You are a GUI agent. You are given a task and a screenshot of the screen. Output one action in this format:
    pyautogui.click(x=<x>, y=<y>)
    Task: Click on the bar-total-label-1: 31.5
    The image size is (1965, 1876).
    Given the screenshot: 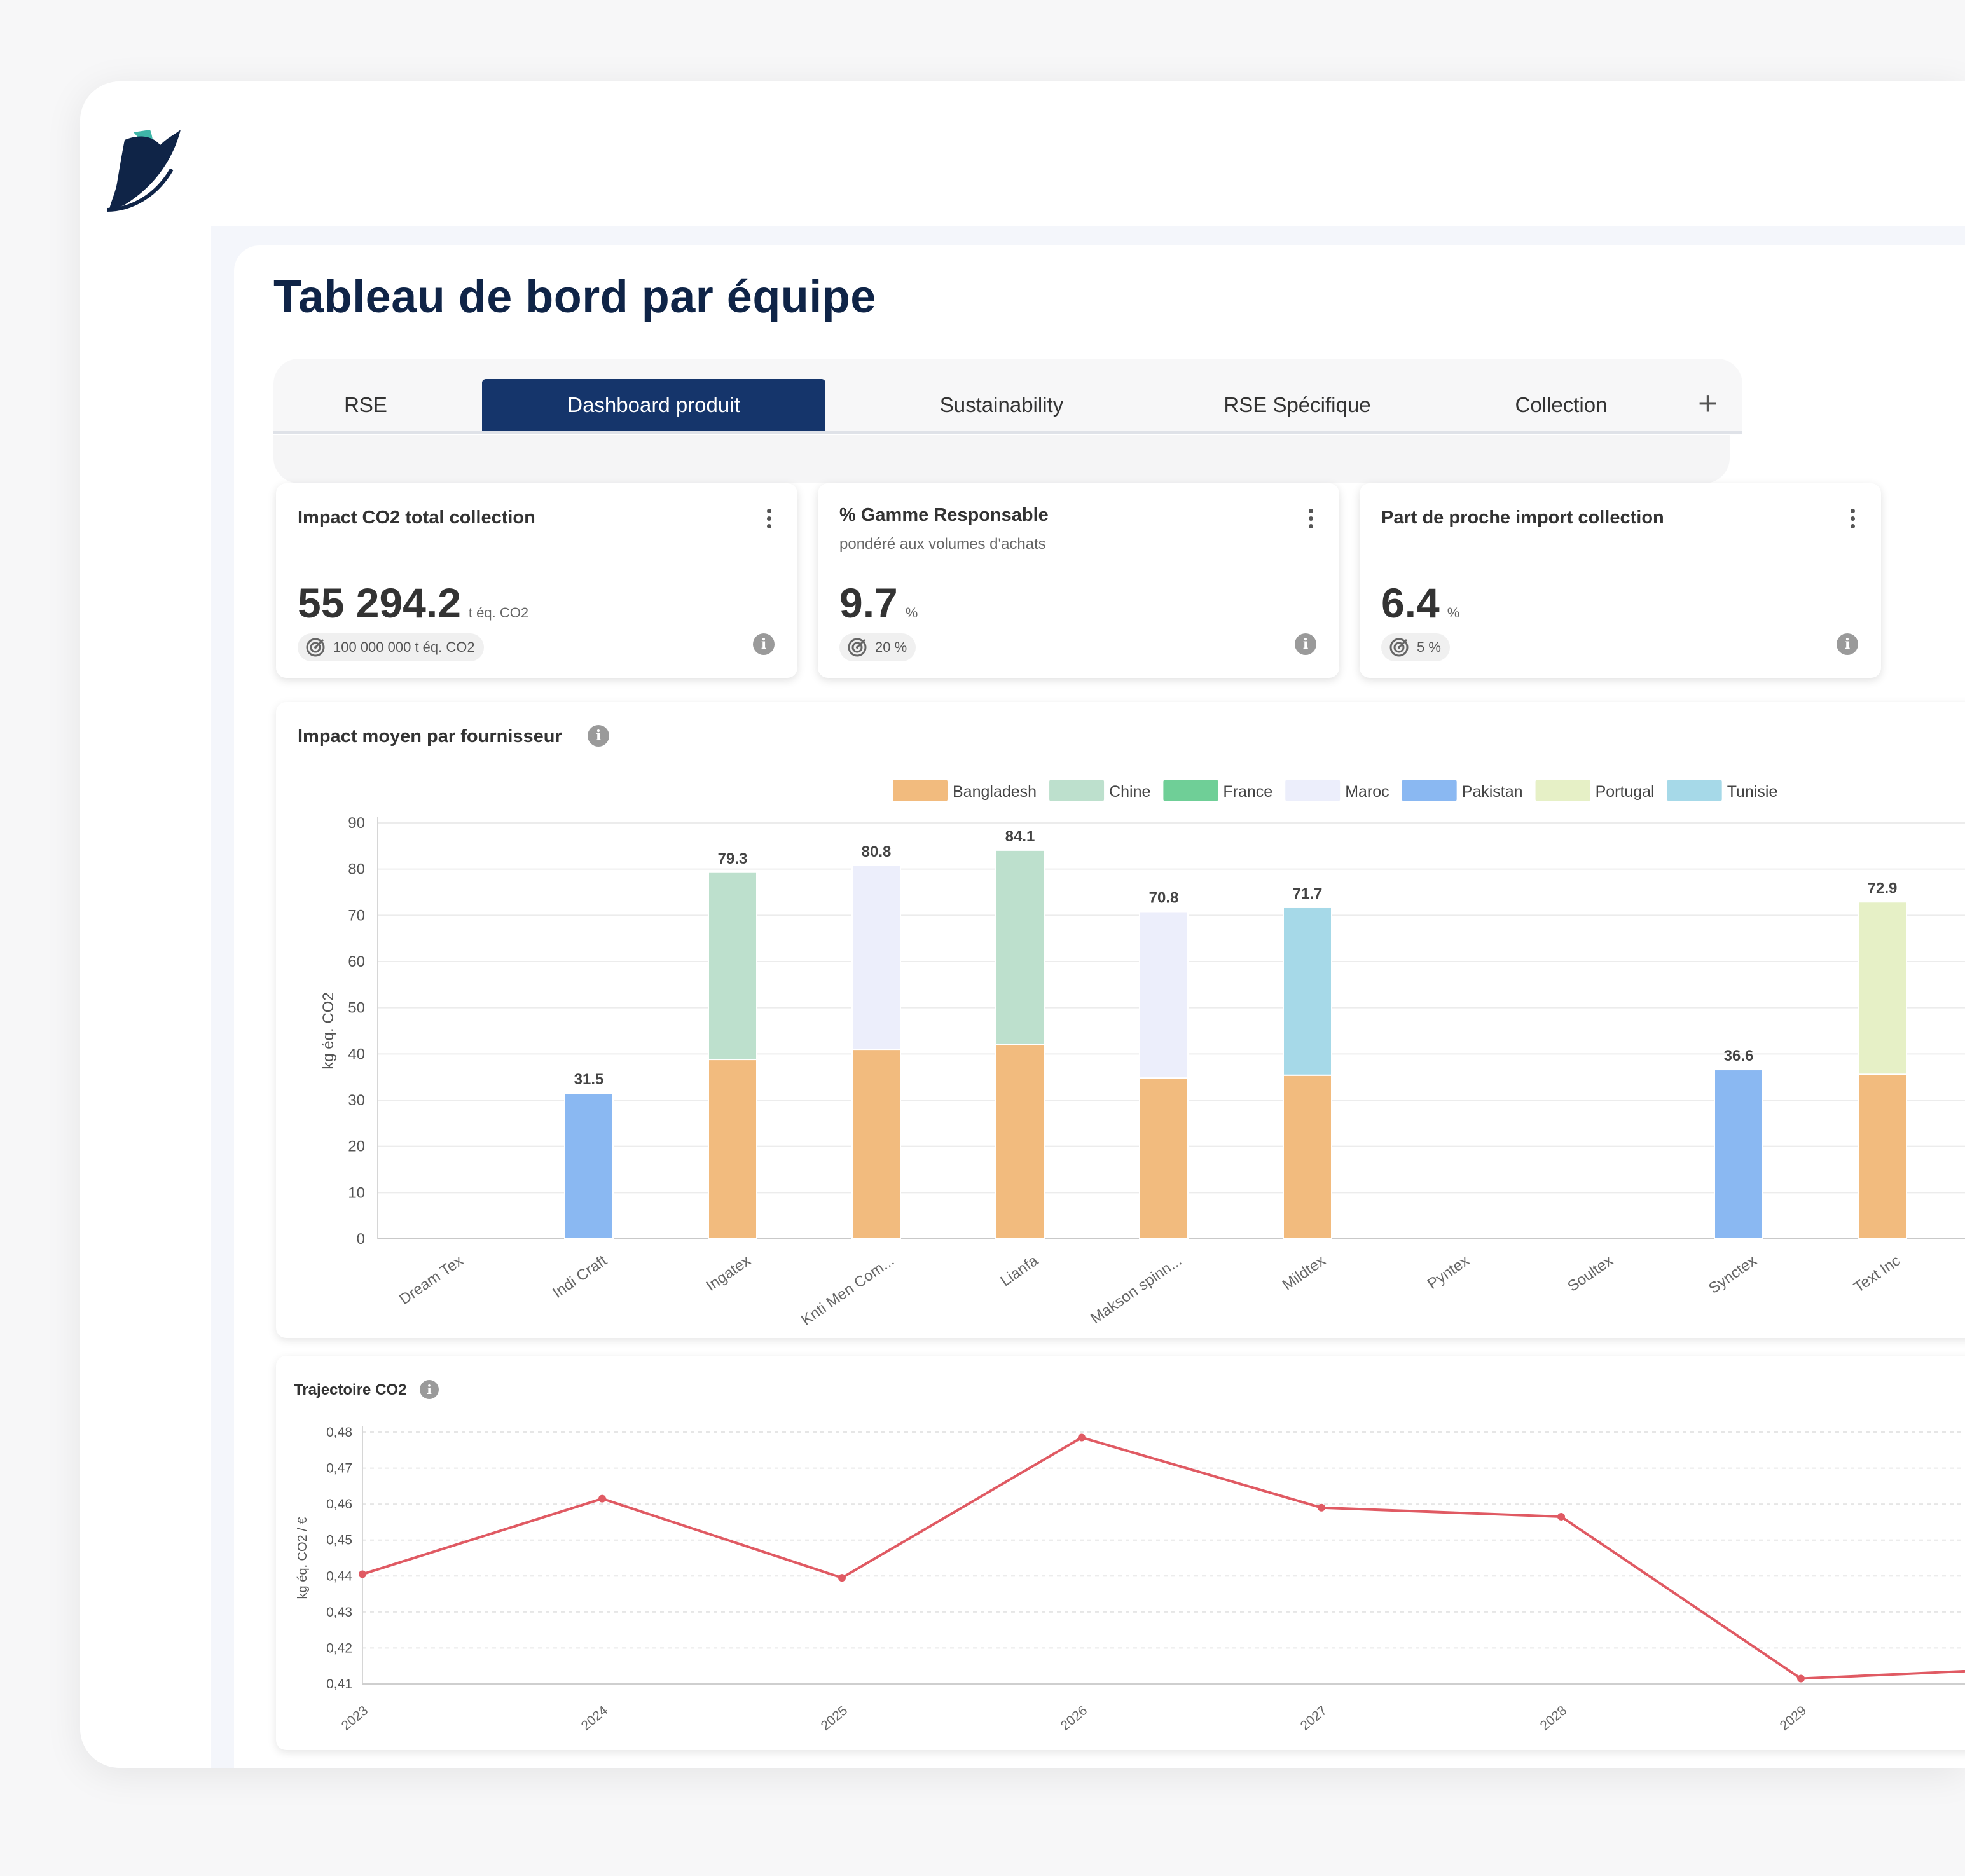 What is the action you would take?
    pyautogui.click(x=589, y=1079)
    